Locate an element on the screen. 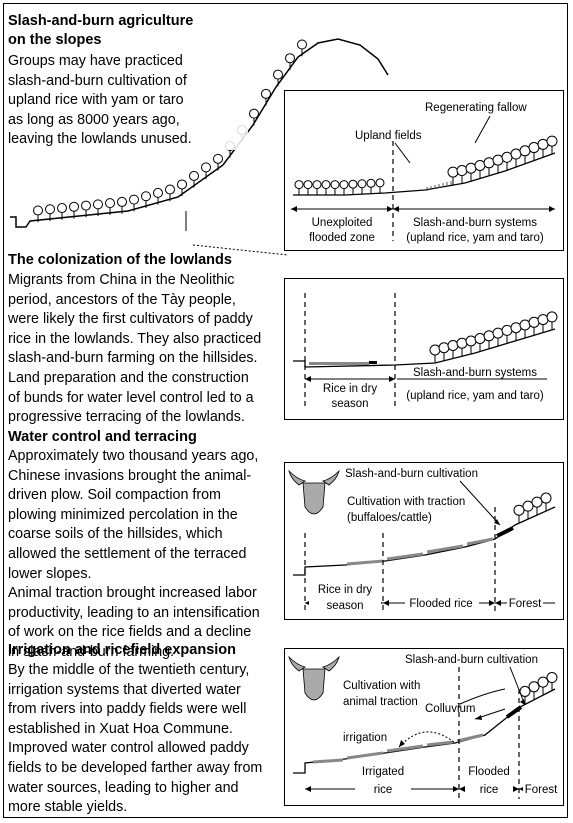 The height and width of the screenshot is (823, 573). panel-4-trees is located at coordinates (538, 688).